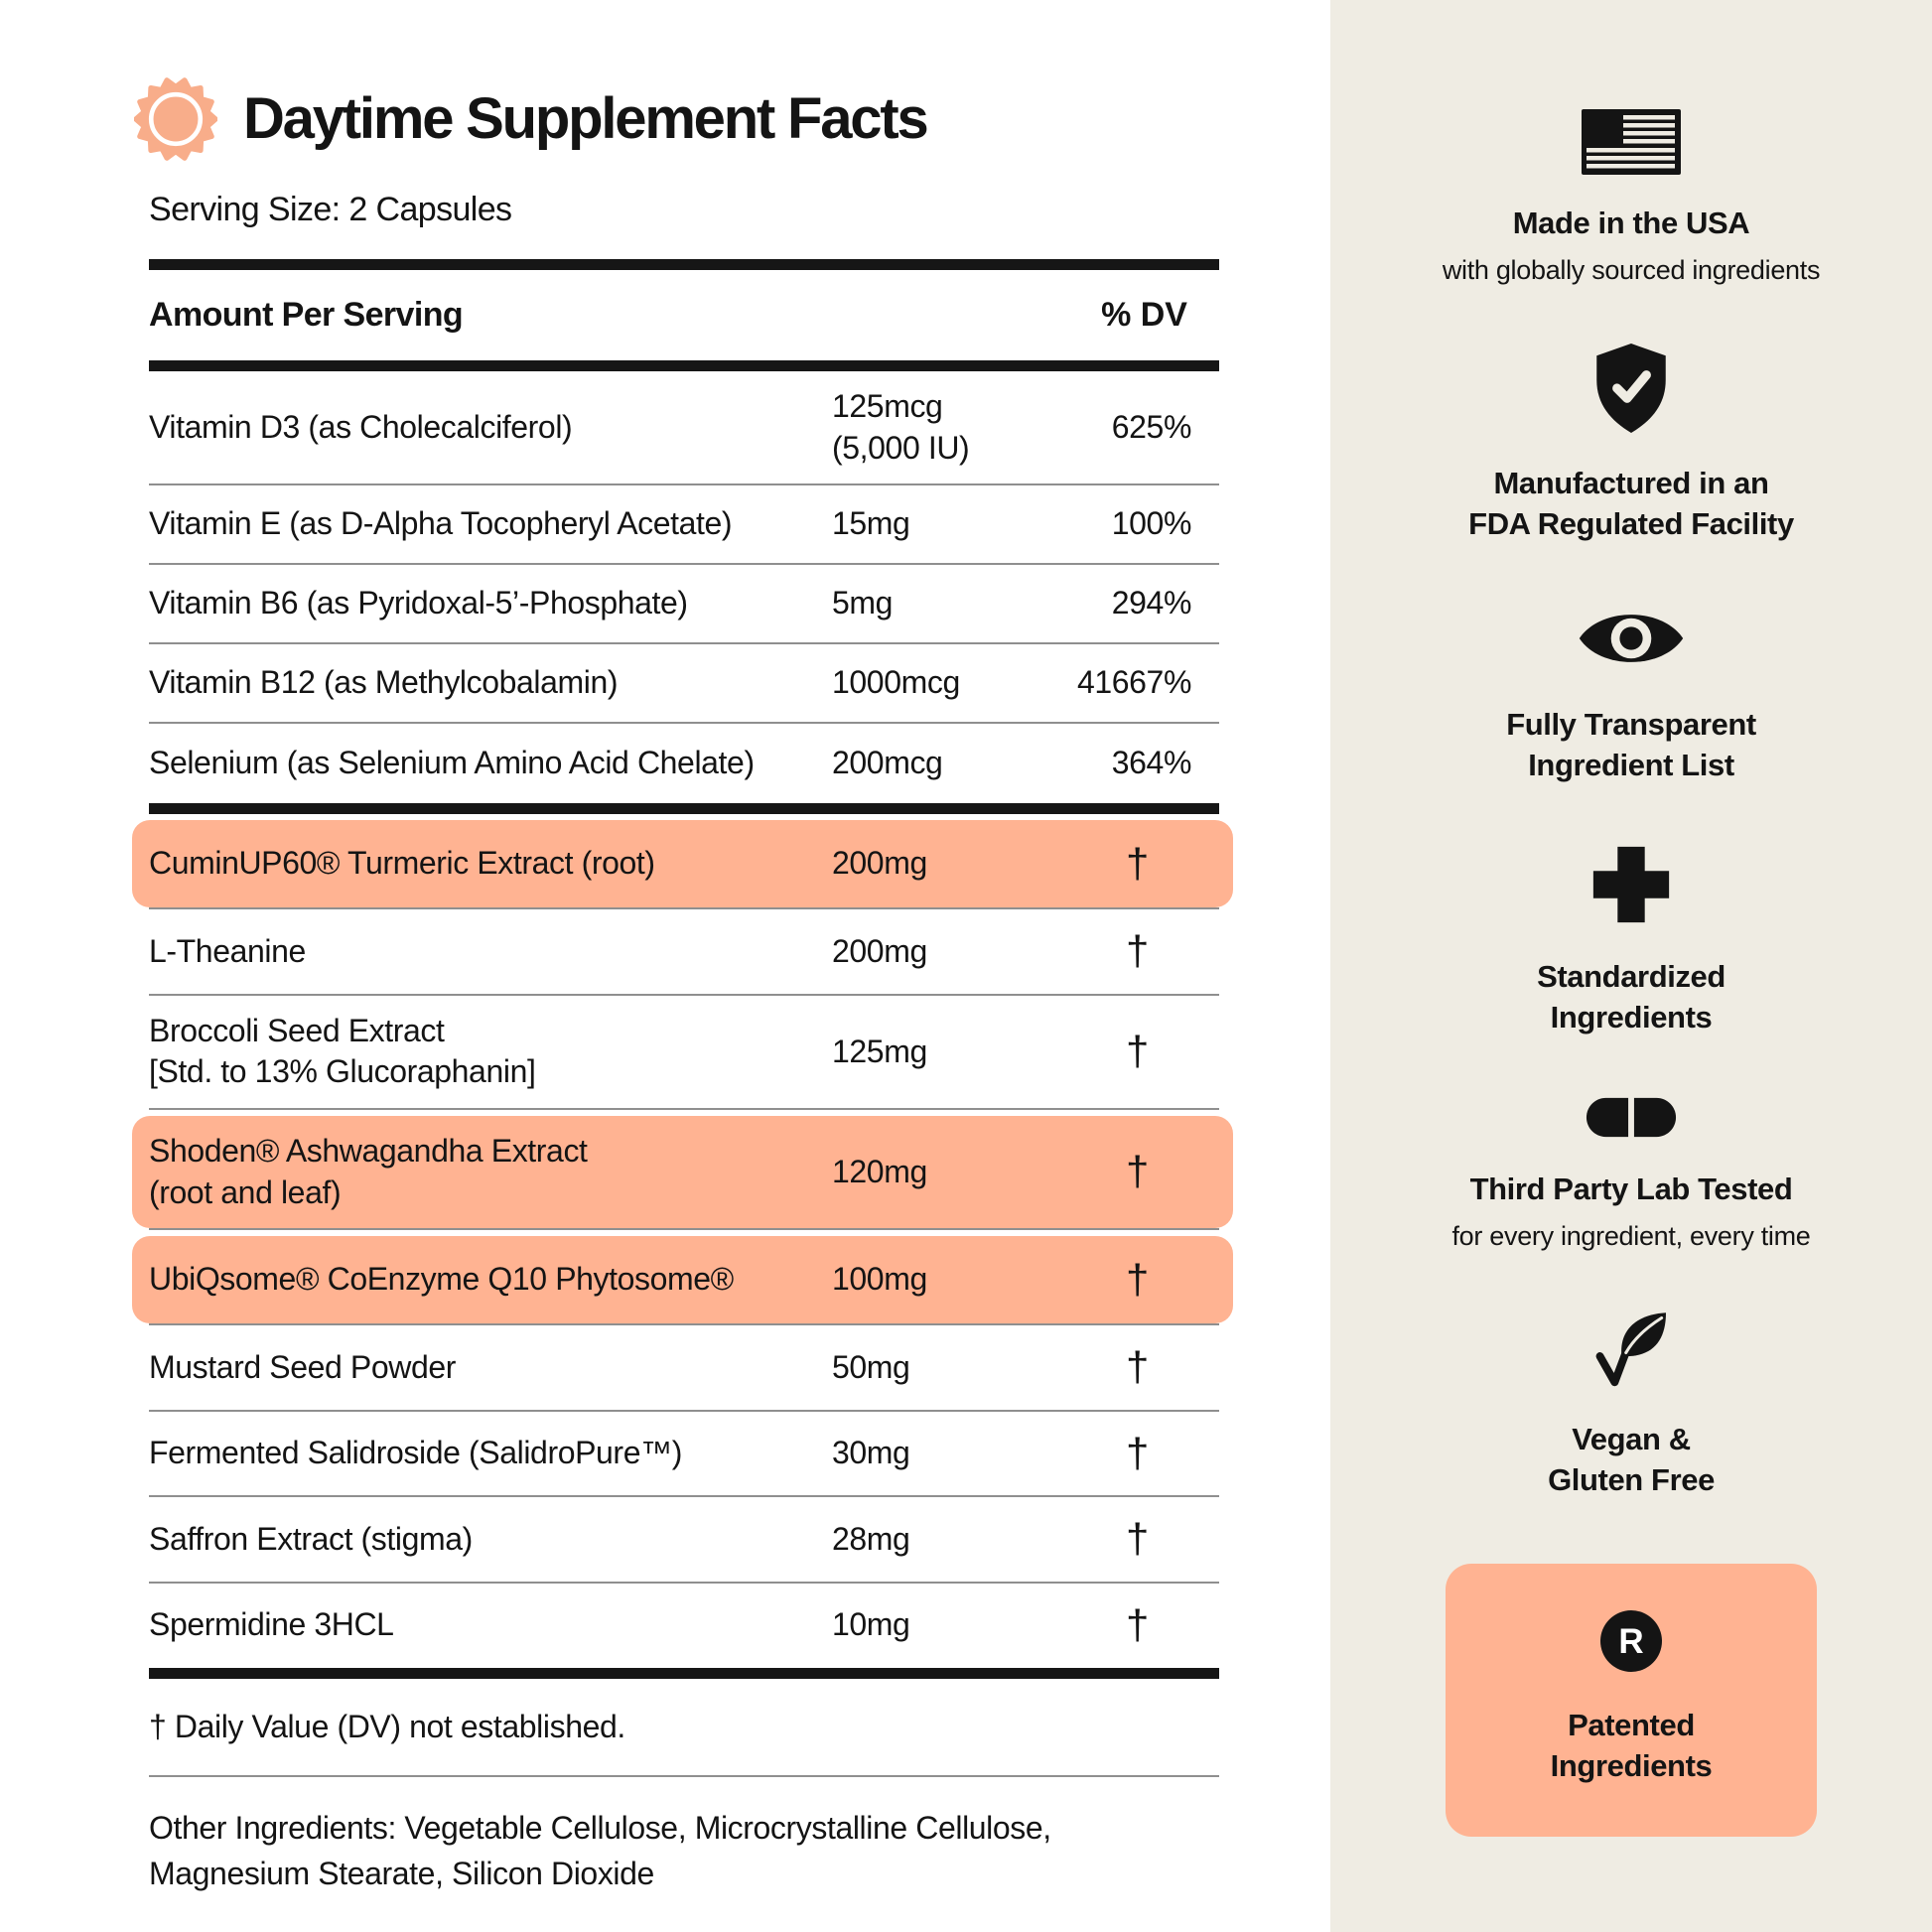  I want to click on ingredient-name: Saffron Extract (stigma), so click(311, 1539).